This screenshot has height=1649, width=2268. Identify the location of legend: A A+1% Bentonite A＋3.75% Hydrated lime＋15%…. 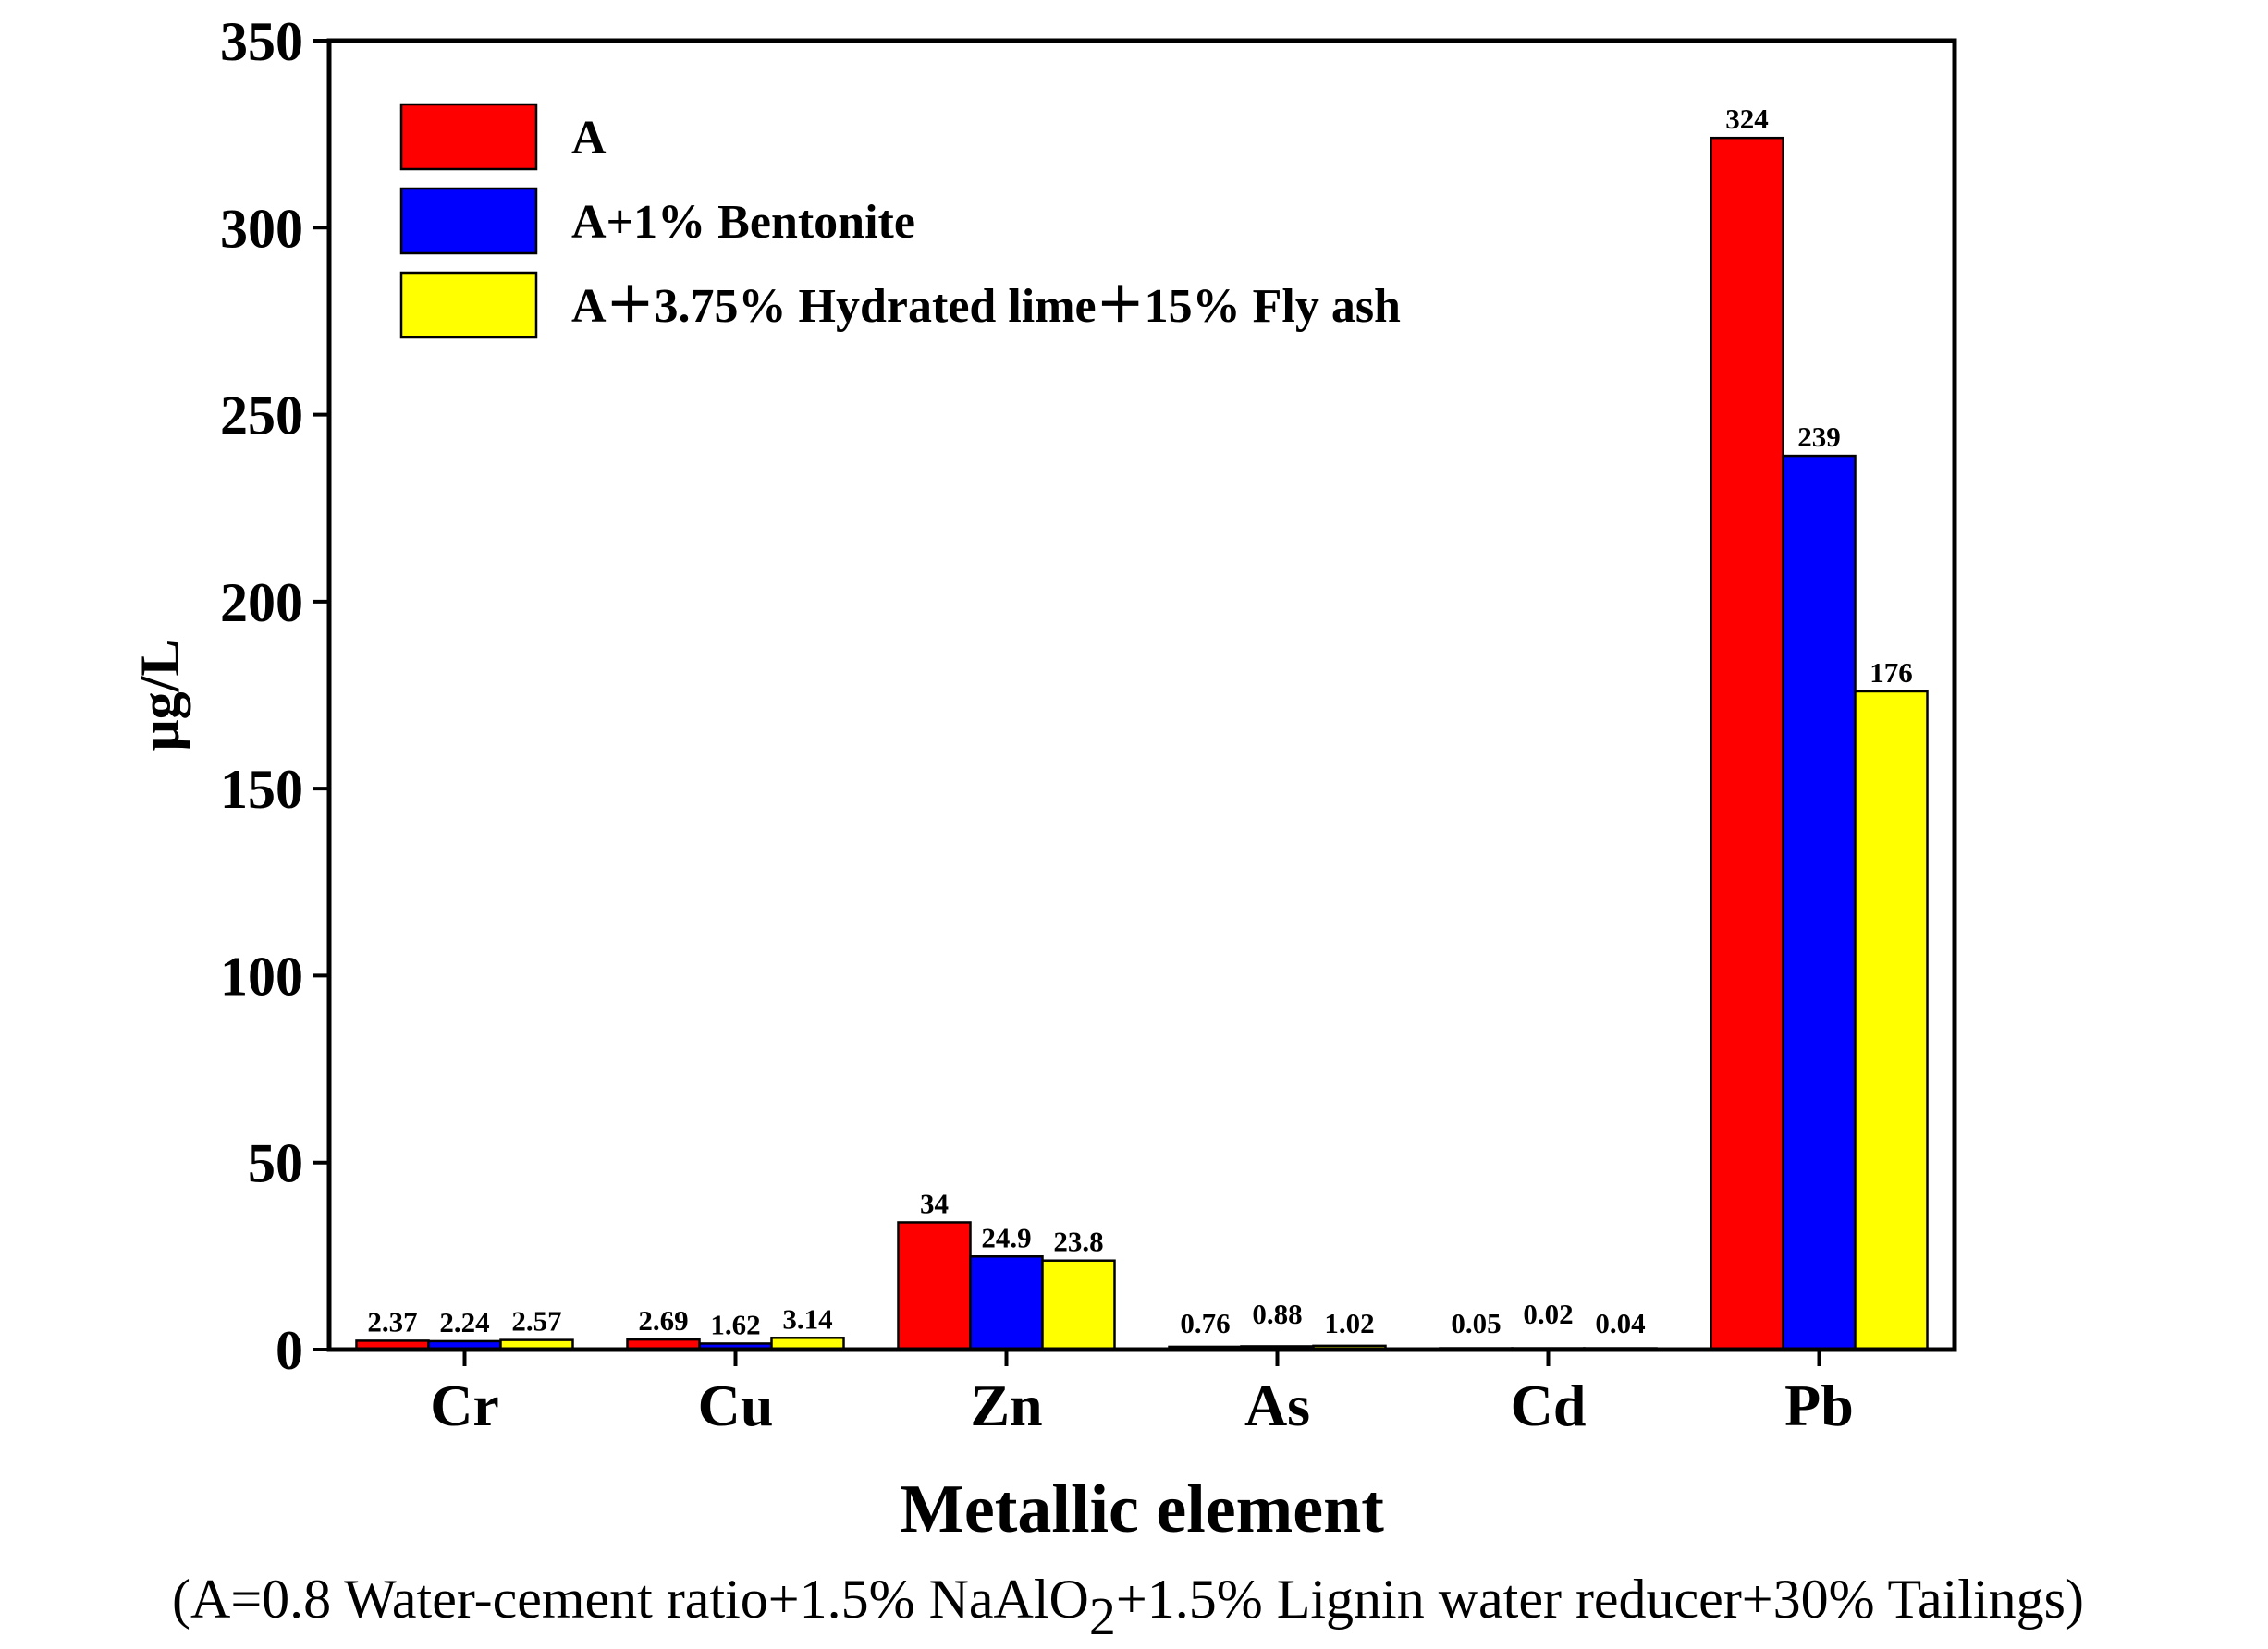
(900, 221).